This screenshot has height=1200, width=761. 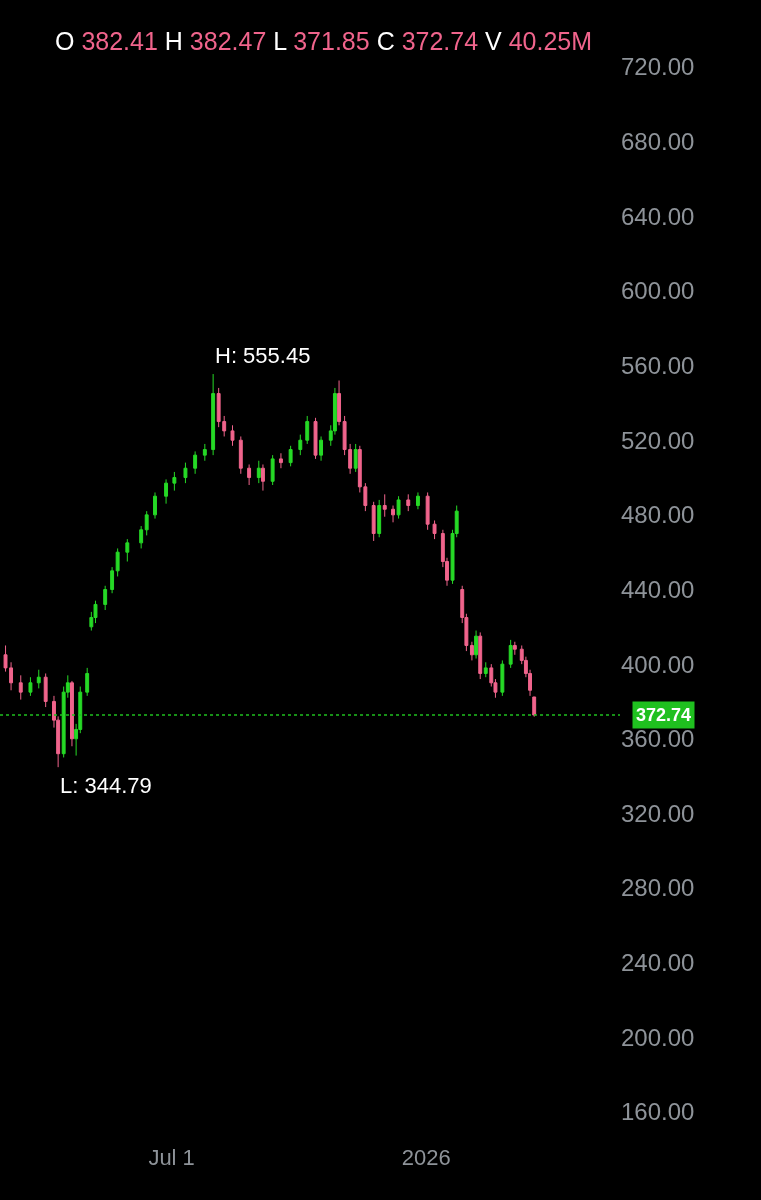 What do you see at coordinates (106, 785) in the screenshot?
I see `annotation: L: 344.79` at bounding box center [106, 785].